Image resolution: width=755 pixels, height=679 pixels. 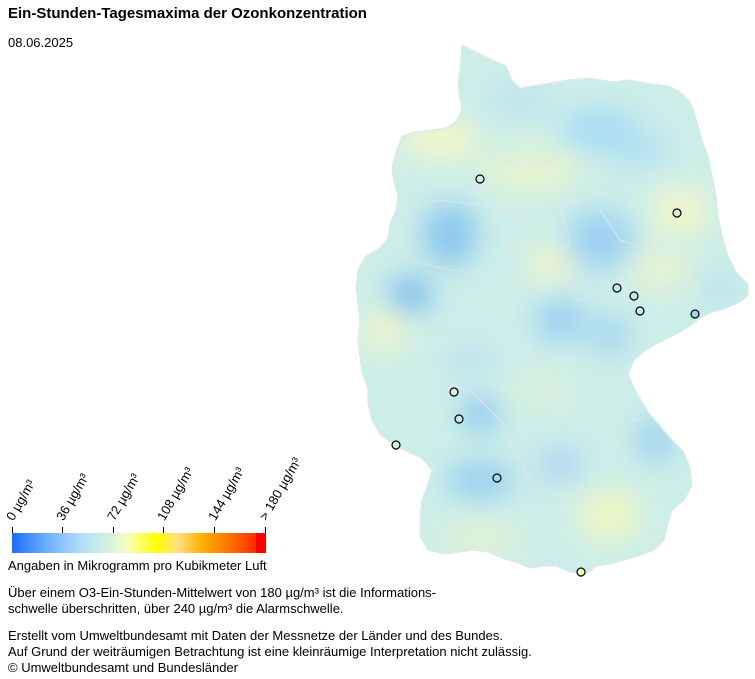 I want to click on copyright-line: © Umweltbundesamt und Bundesländer, so click(x=123, y=667).